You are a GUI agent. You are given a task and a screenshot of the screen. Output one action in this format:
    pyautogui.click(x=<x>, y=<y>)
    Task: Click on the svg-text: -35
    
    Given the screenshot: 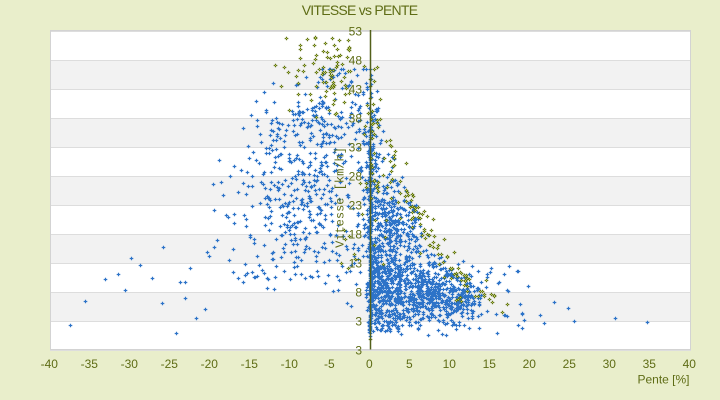 What is the action you would take?
    pyautogui.click(x=90, y=364)
    